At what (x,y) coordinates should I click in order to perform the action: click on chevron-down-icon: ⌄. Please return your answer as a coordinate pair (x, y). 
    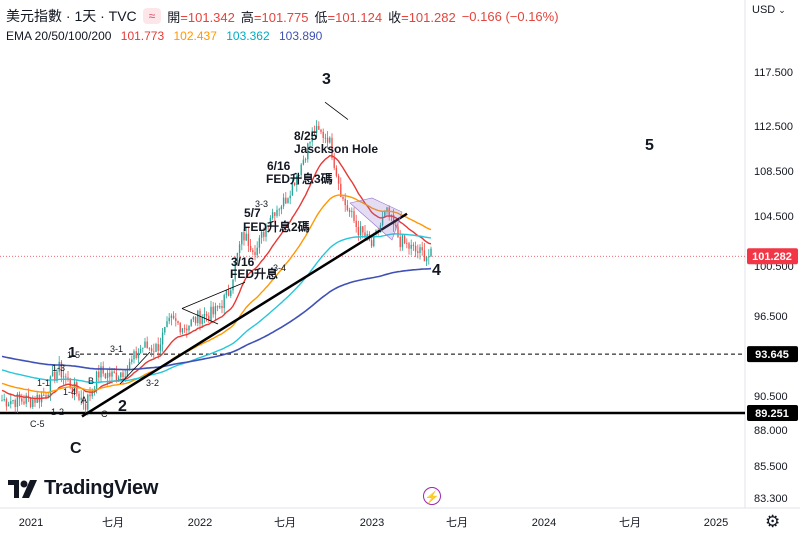
    Looking at the image, I should click on (782, 10).